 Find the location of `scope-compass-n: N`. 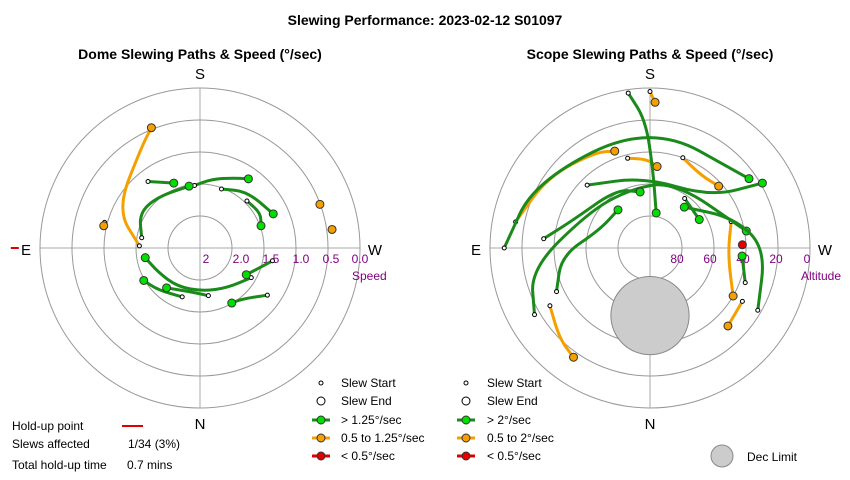

scope-compass-n: N is located at coordinates (650, 424).